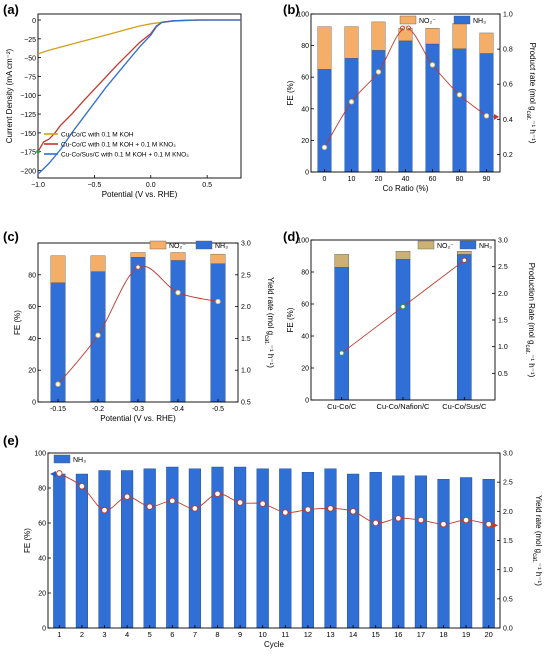 This screenshot has width=550, height=664. I want to click on y2-tick-label: 3.0, so click(508, 454).